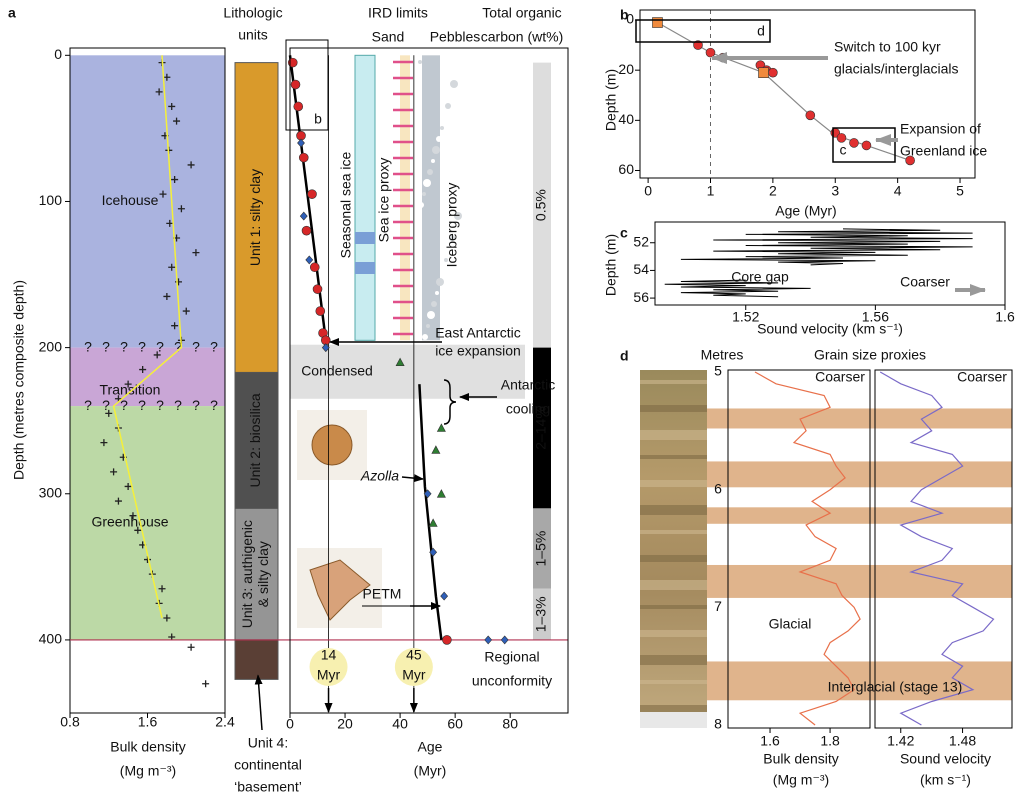 The image size is (1018, 801). What do you see at coordinates (745, 317) in the screenshot?
I see `x-tick-label: 1.52` at bounding box center [745, 317].